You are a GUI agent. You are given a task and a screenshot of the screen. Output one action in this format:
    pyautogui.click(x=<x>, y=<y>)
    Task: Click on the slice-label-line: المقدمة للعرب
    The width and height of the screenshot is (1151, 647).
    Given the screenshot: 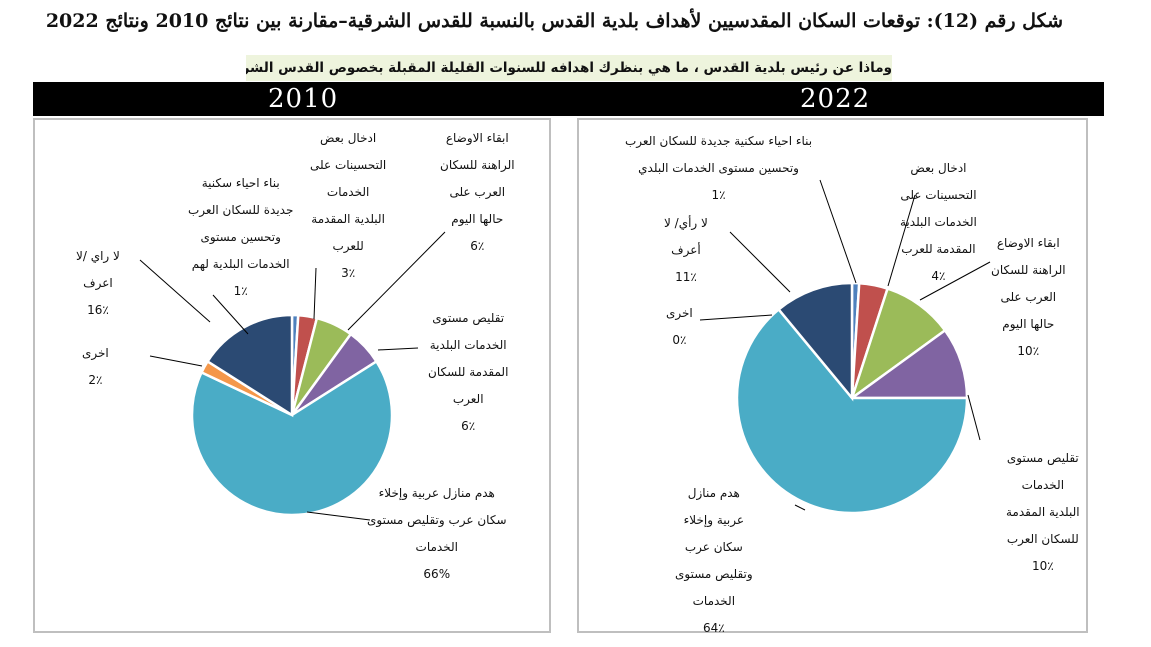 What is the action you would take?
    pyautogui.click(x=938, y=249)
    